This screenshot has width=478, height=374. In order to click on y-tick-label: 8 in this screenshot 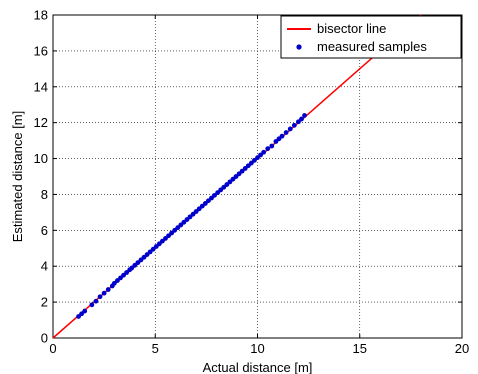, I will do `click(44, 194)`.